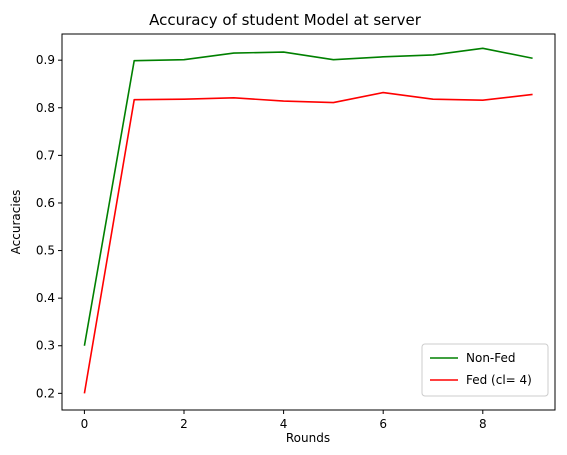 The height and width of the screenshot is (455, 567). What do you see at coordinates (483, 424) in the screenshot?
I see `x-tick-label: 8` at bounding box center [483, 424].